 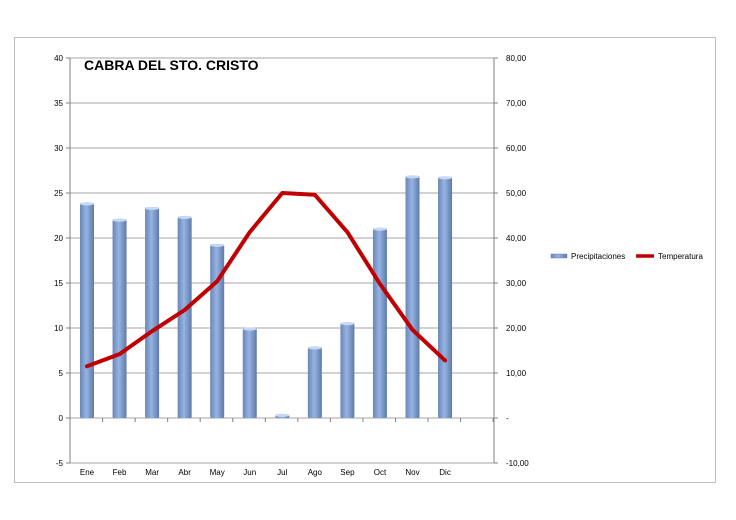 What do you see at coordinates (559, 256) in the screenshot?
I see `legend-swatch-precipitaciones` at bounding box center [559, 256].